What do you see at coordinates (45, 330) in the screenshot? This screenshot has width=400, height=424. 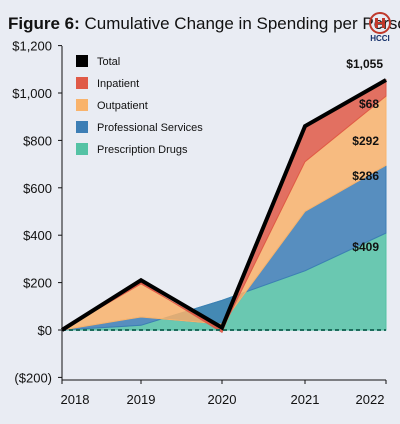 I see `y-tick-label: $0` at bounding box center [45, 330].